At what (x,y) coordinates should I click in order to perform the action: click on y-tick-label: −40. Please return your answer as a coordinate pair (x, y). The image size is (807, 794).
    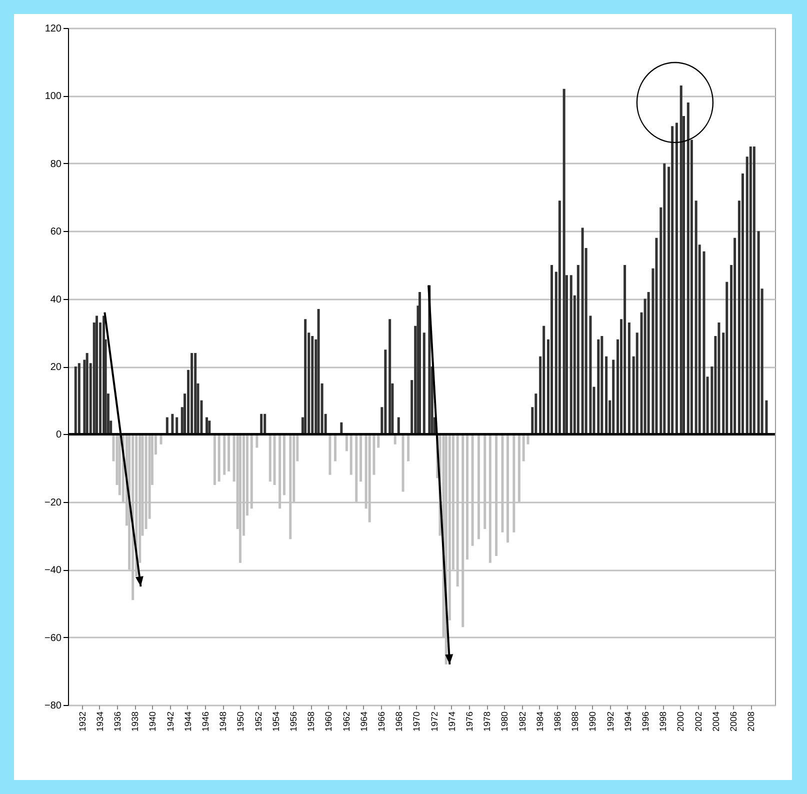
    Looking at the image, I should click on (53, 570).